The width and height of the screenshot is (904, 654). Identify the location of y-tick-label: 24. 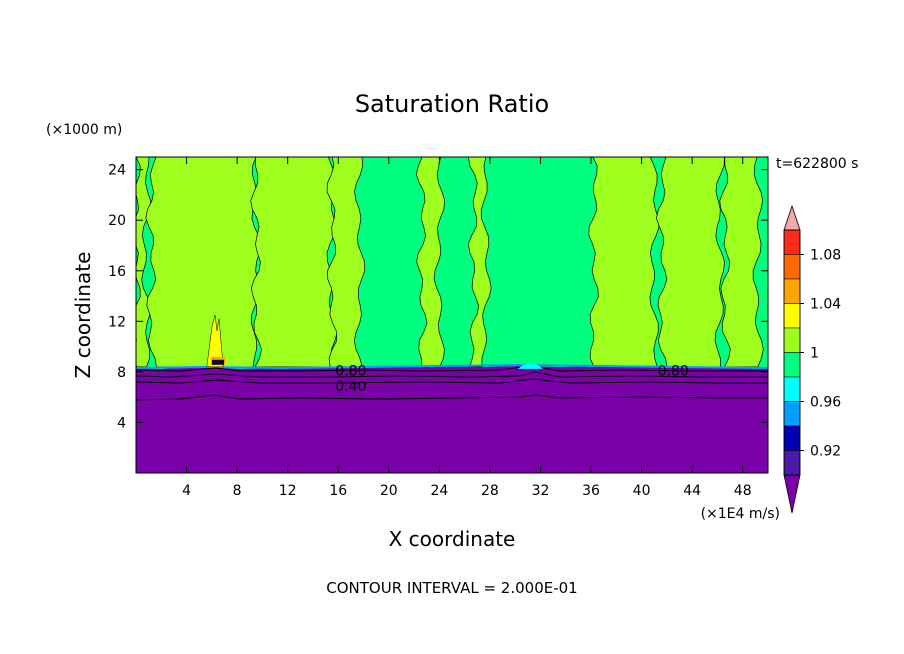
(117, 171).